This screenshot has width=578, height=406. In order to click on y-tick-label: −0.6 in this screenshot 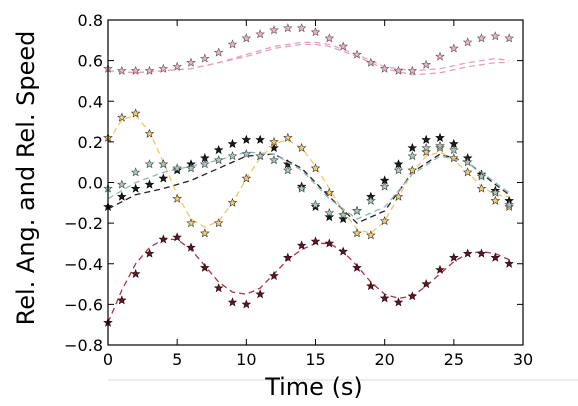, I will do `click(83, 304)`.